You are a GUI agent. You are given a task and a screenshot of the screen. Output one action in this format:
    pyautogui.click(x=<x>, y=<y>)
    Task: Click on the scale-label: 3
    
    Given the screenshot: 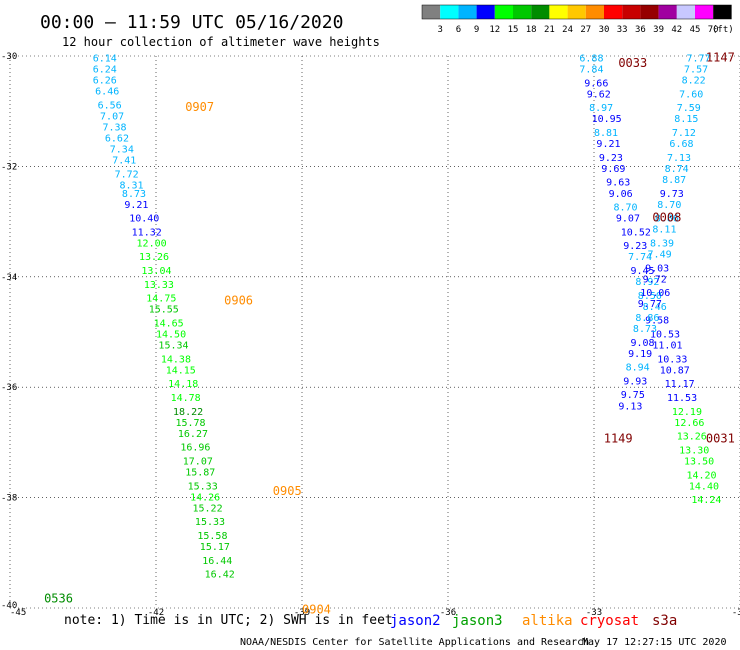 What is the action you would take?
    pyautogui.click(x=439, y=30)
    